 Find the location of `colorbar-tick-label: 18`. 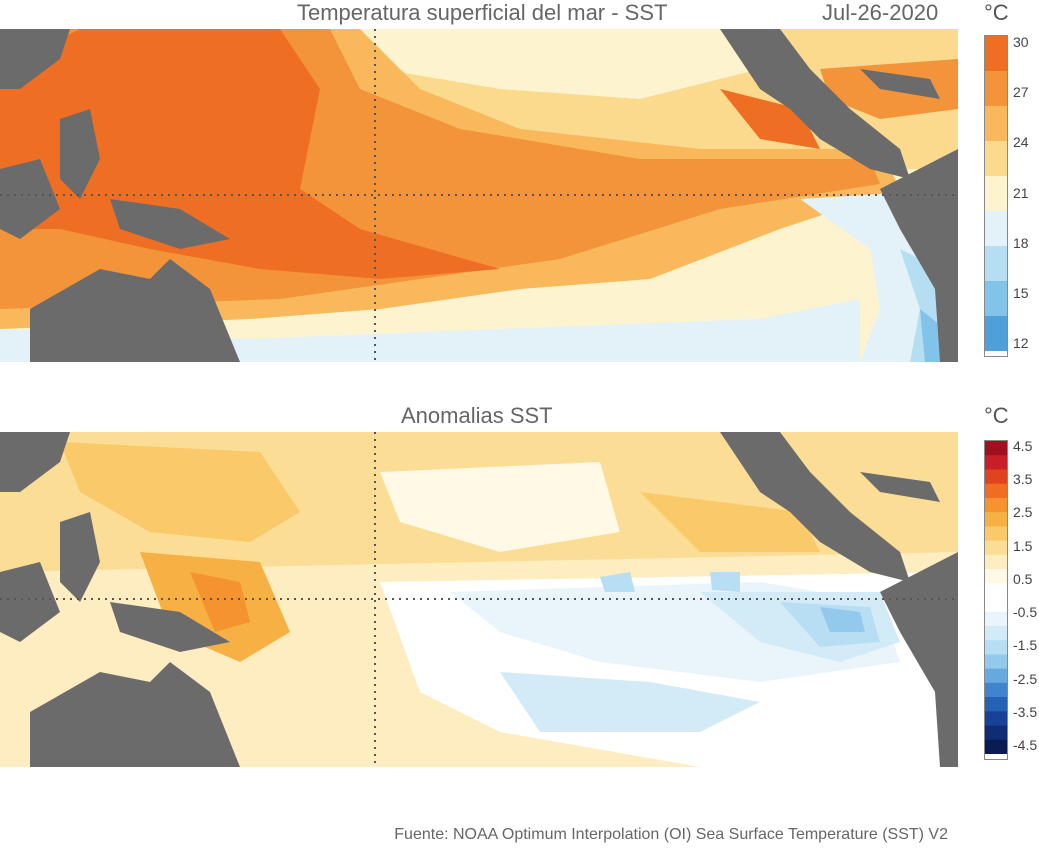

colorbar-tick-label: 18 is located at coordinates (1021, 242).